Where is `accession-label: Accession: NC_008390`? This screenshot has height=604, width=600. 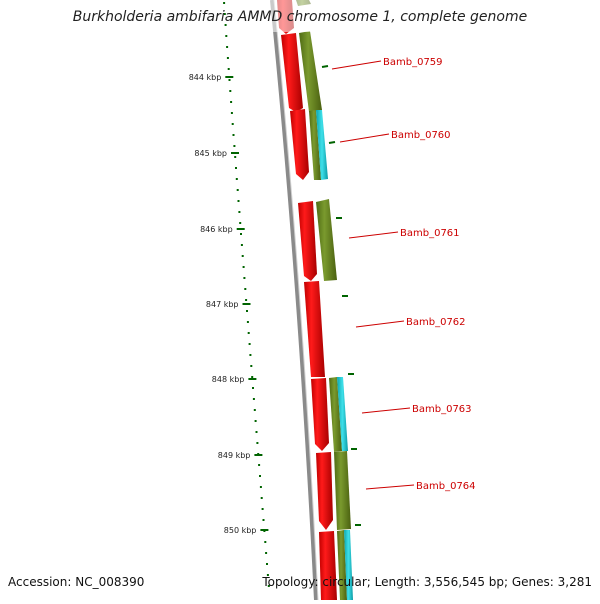 accession-label: Accession: NC_008390 is located at coordinates (76, 582).